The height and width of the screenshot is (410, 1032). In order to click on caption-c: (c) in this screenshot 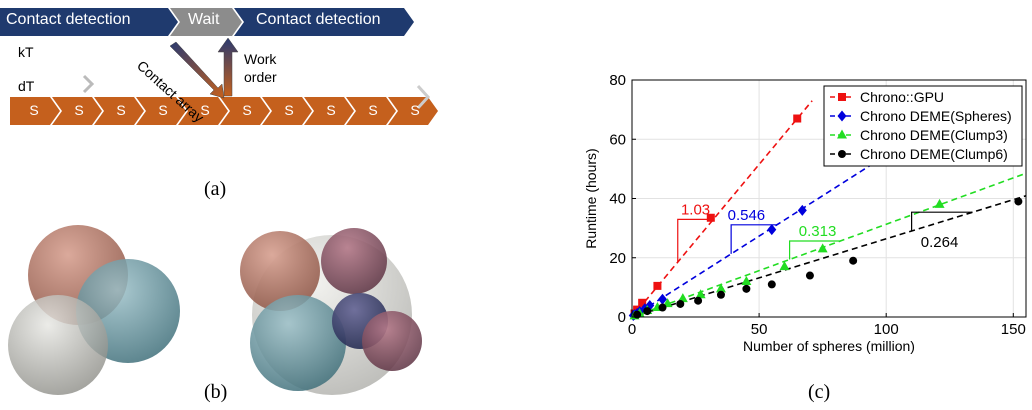, I will do `click(819, 392)`.